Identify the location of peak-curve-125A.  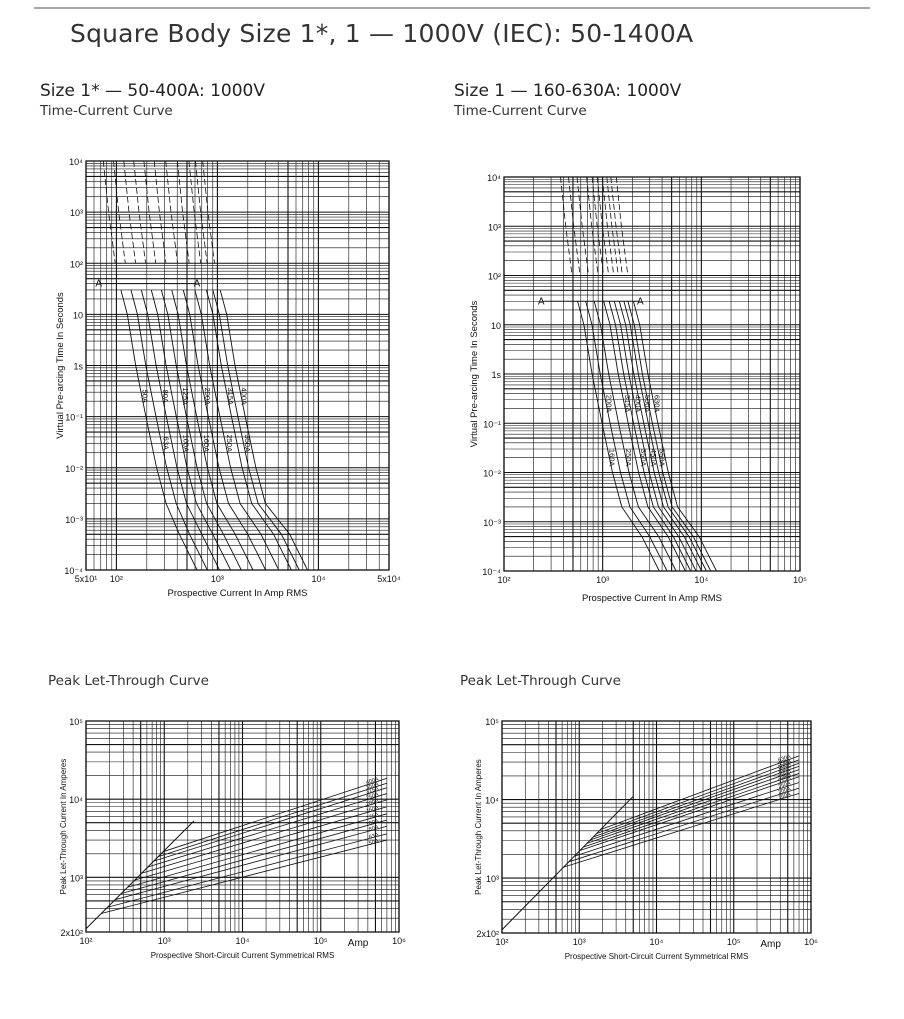
(257, 850).